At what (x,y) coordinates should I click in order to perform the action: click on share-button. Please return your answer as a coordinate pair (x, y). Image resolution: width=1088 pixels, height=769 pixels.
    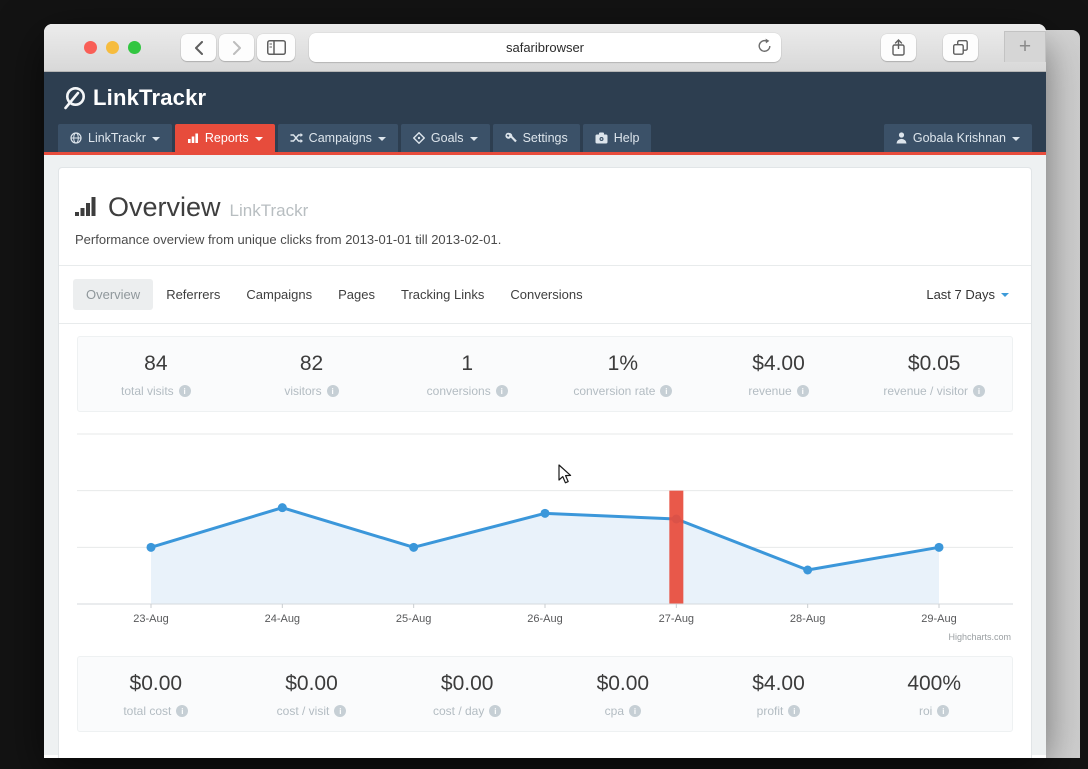
    Looking at the image, I should click on (898, 47).